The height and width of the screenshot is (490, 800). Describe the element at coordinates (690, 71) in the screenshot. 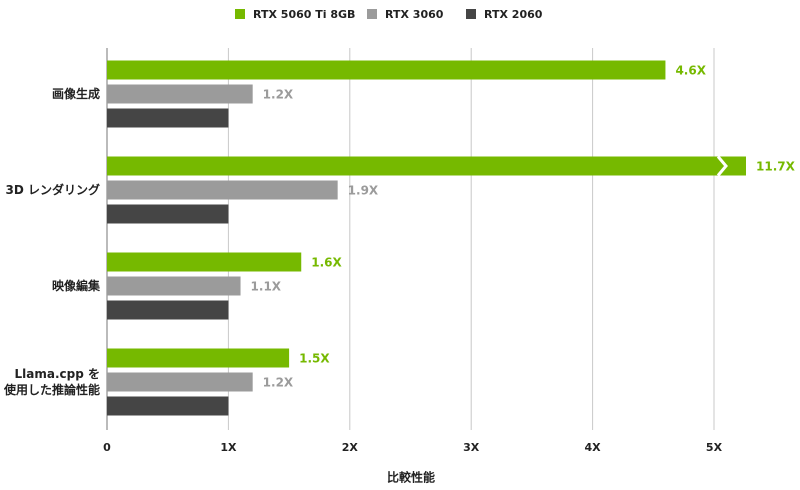

I see `value-label: 4.6X` at that location.